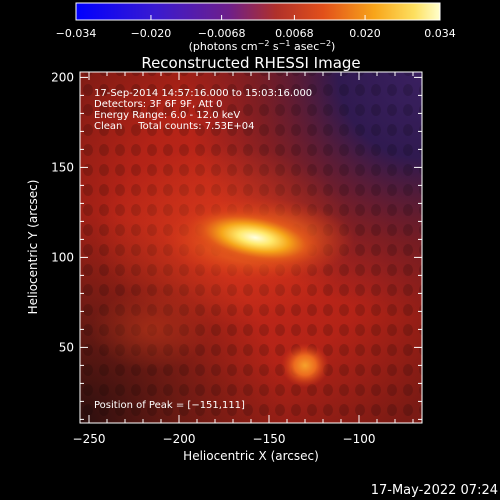 The height and width of the screenshot is (500, 500). I want to click on colorbar-tick-label: 0.034, so click(440, 33).